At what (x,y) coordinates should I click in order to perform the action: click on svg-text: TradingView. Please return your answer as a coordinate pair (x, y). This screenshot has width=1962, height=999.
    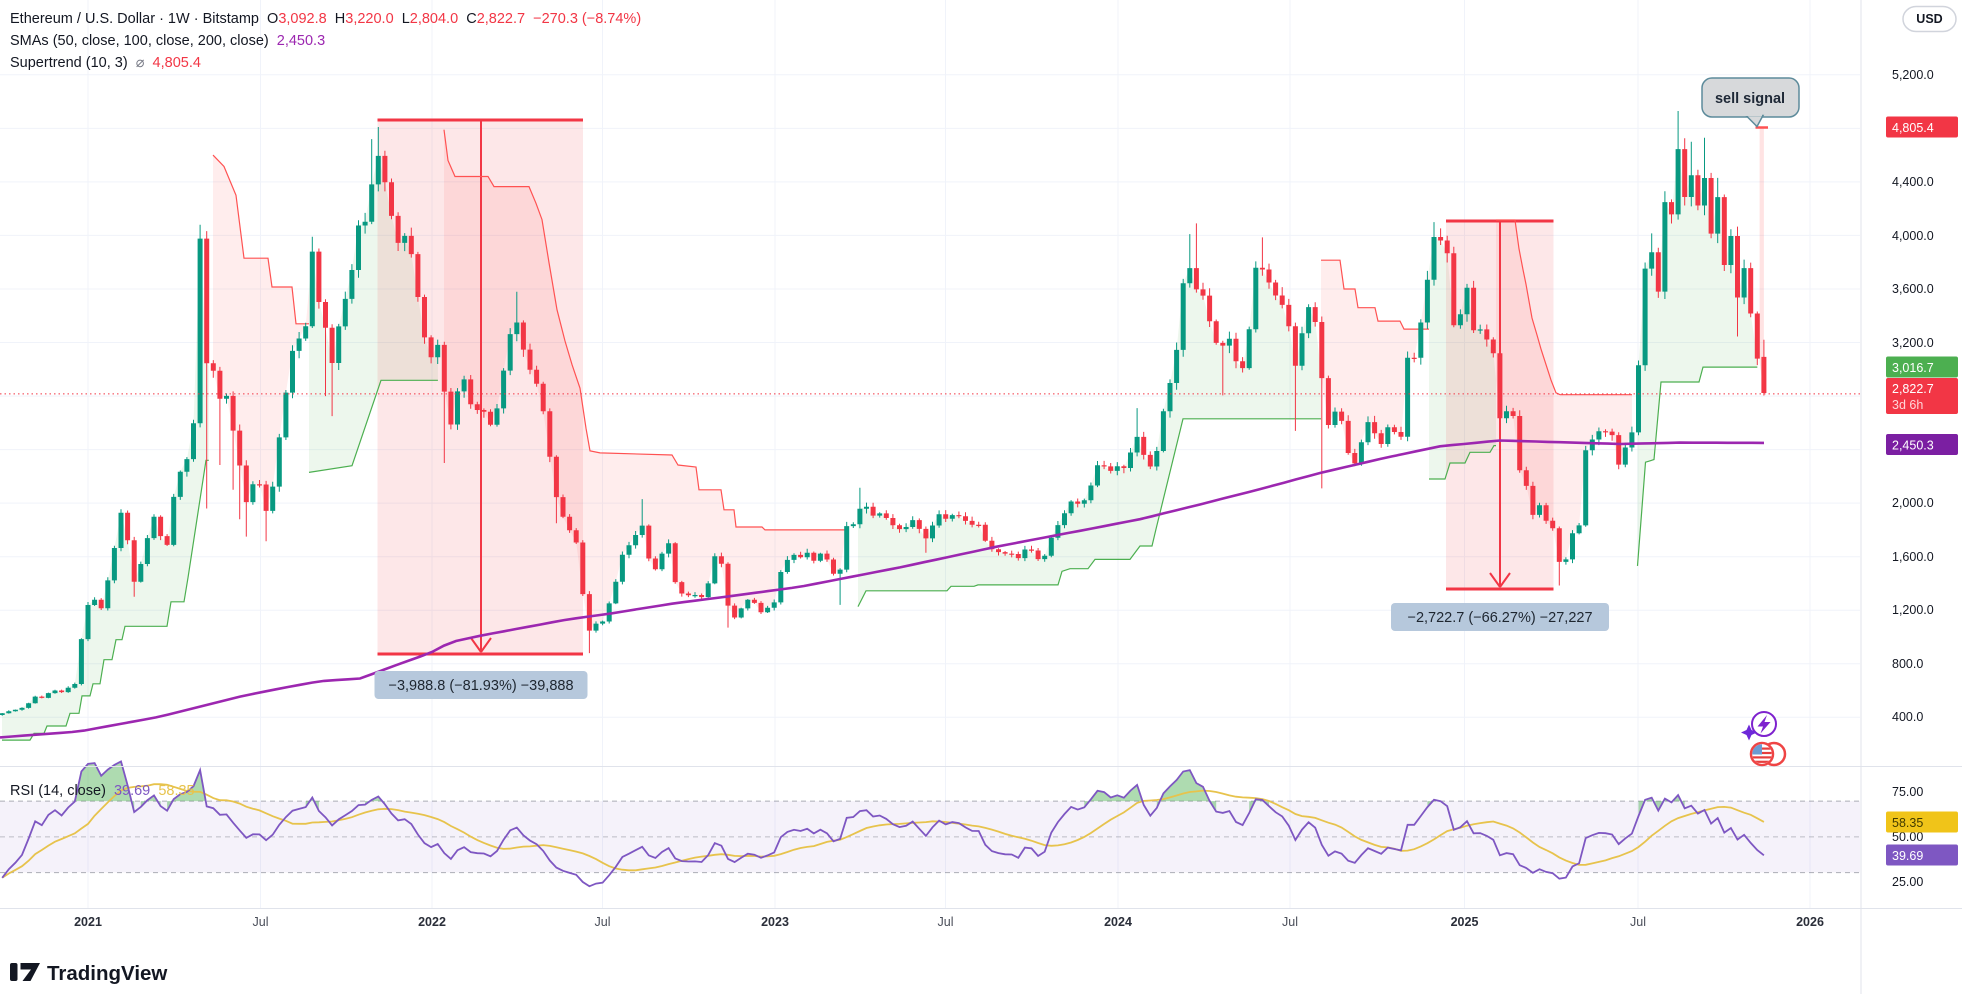
    Looking at the image, I should click on (107, 973).